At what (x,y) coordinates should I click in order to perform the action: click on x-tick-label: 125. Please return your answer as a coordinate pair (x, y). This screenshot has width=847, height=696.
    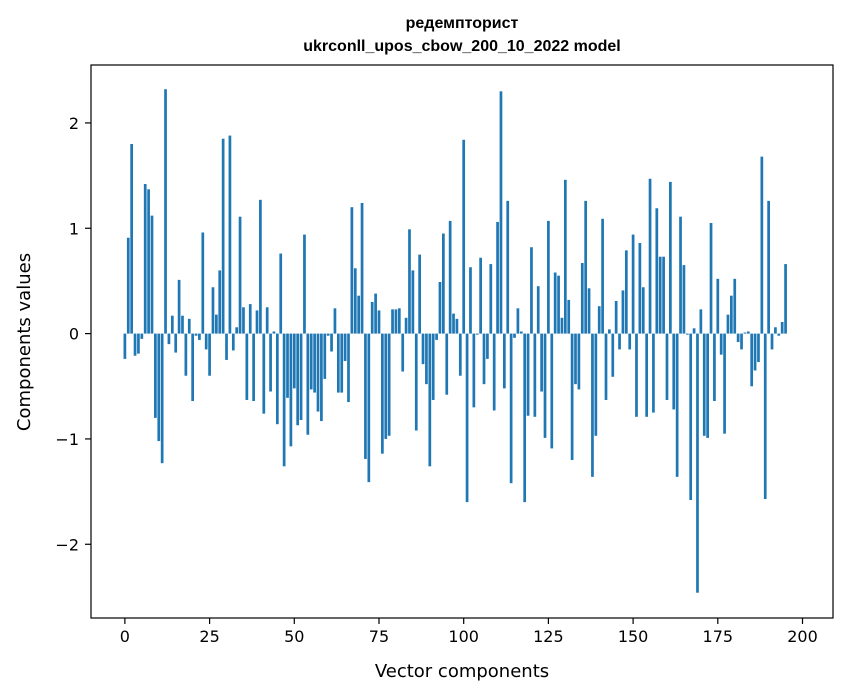
    Looking at the image, I should click on (548, 636).